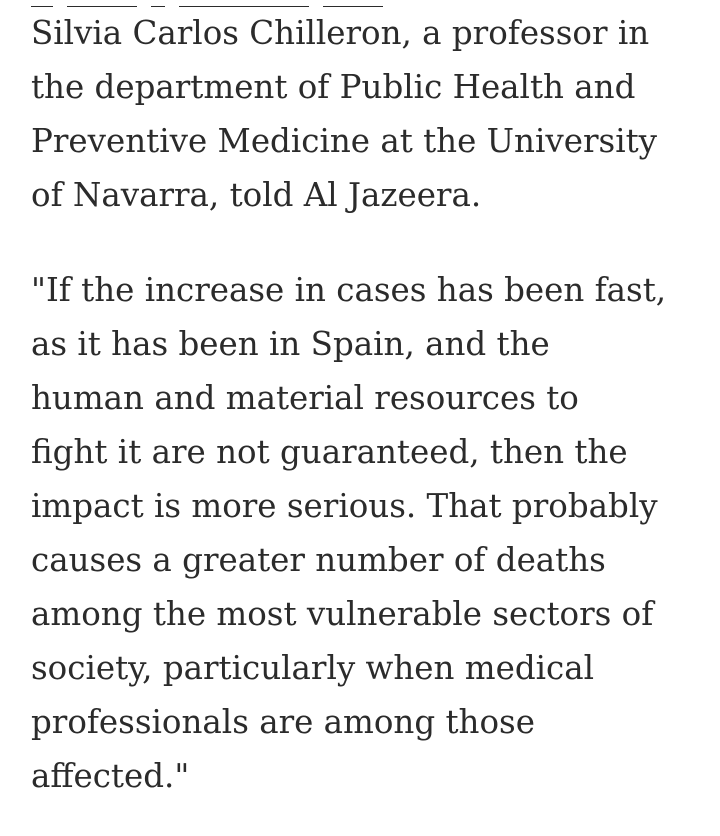  I want to click on text-line: professionals are among those, so click(283, 722).